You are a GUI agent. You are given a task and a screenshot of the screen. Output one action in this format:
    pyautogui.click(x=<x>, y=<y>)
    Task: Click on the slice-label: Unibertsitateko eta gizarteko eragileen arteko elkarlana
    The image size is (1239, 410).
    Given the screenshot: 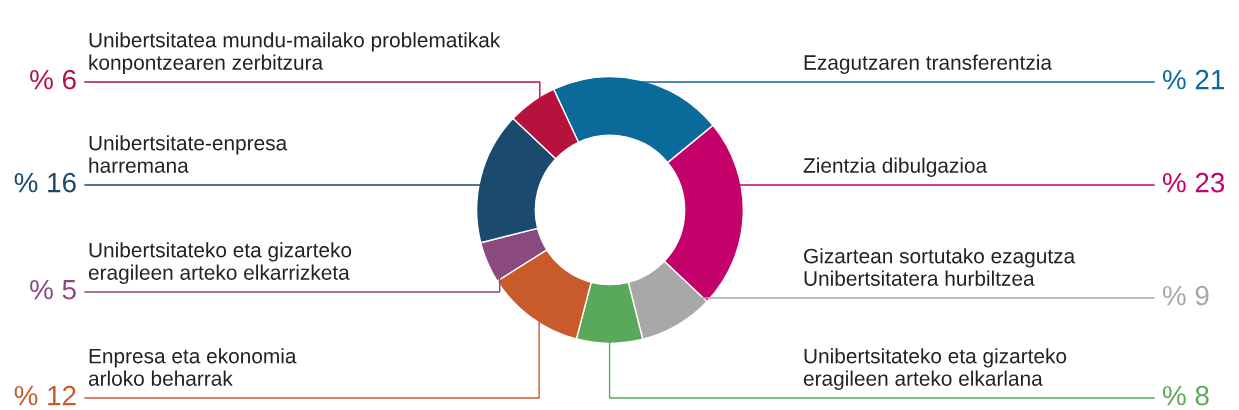 What is the action you would take?
    pyautogui.click(x=935, y=369)
    